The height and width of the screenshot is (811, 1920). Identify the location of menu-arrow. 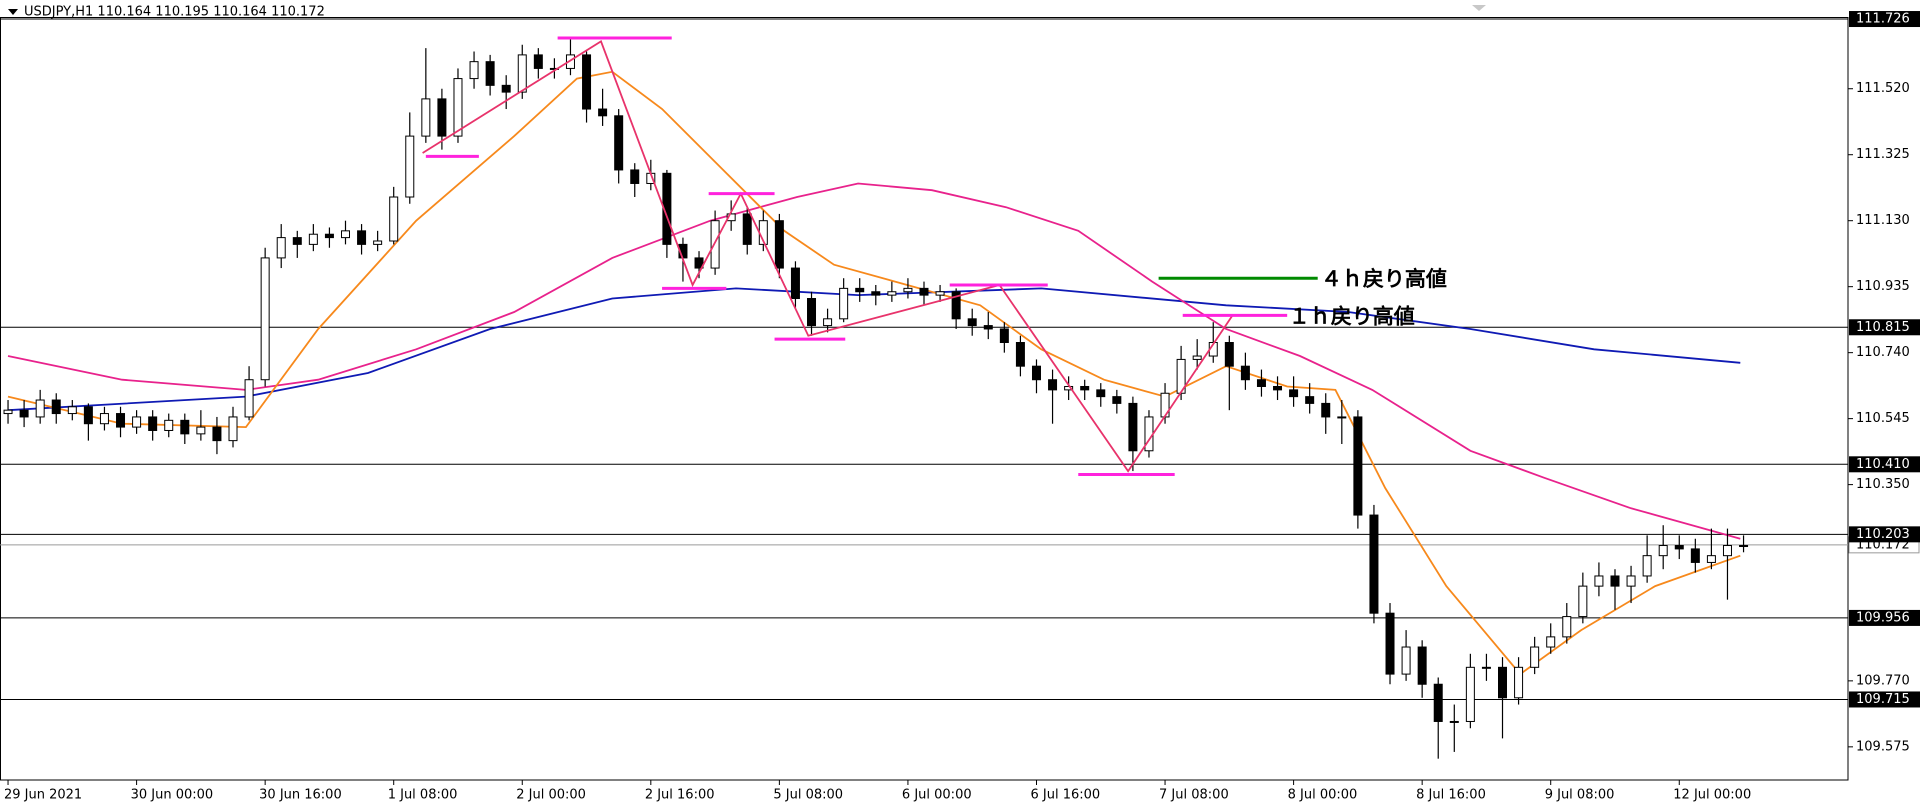
(13, 12).